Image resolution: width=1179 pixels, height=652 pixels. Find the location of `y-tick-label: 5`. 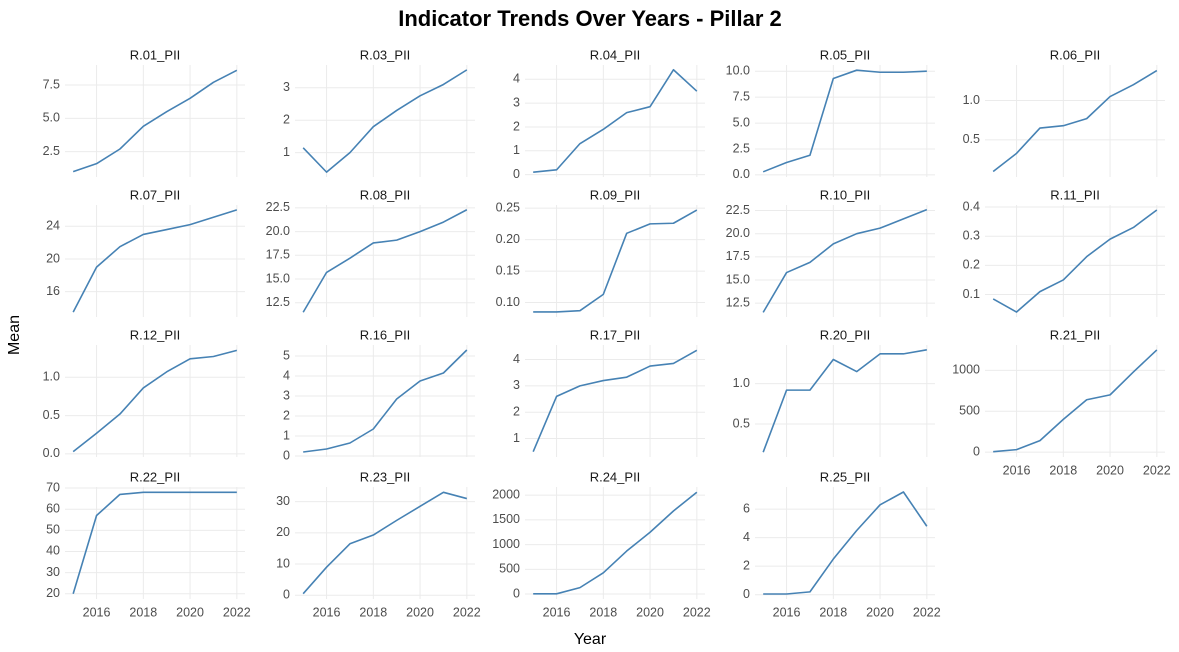

y-tick-label: 5 is located at coordinates (286, 355).